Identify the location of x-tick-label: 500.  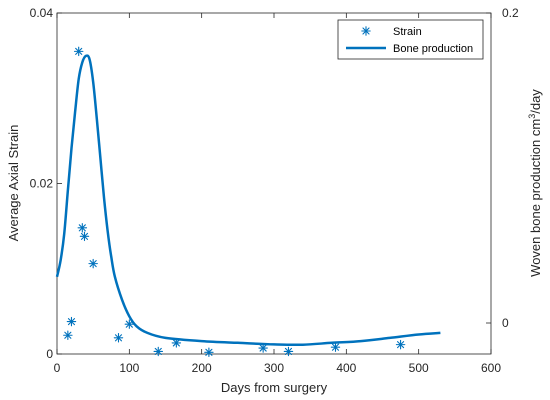
(419, 368).